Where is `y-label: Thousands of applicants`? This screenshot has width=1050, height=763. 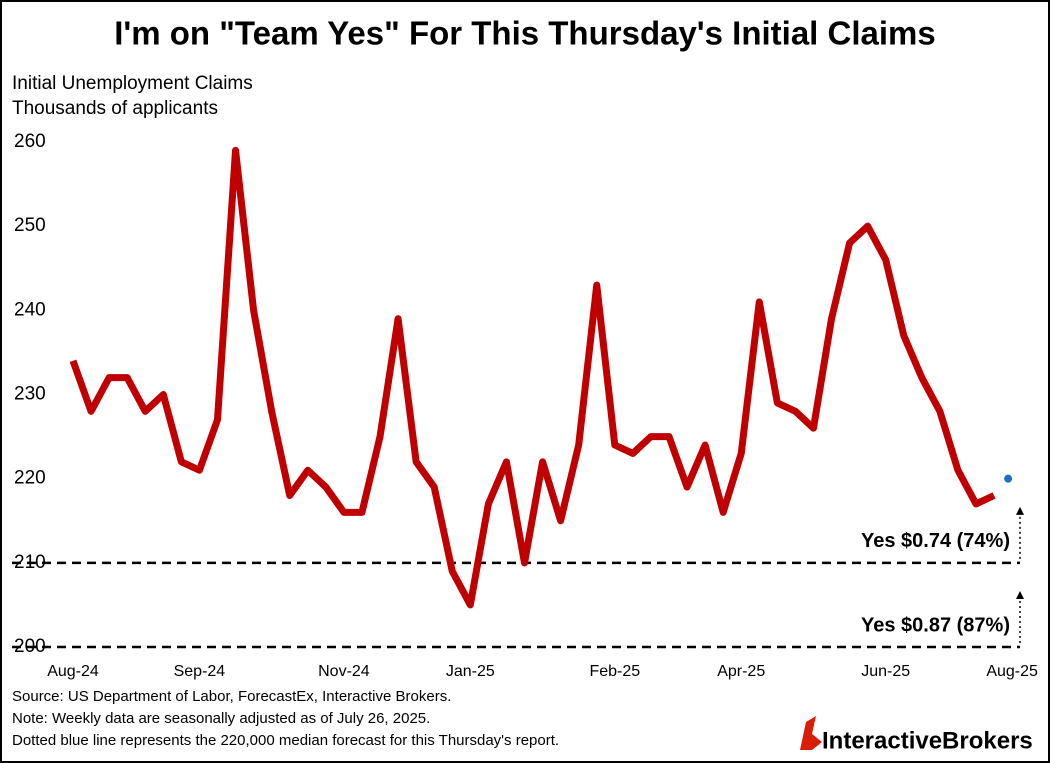 y-label: Thousands of applicants is located at coordinates (115, 108).